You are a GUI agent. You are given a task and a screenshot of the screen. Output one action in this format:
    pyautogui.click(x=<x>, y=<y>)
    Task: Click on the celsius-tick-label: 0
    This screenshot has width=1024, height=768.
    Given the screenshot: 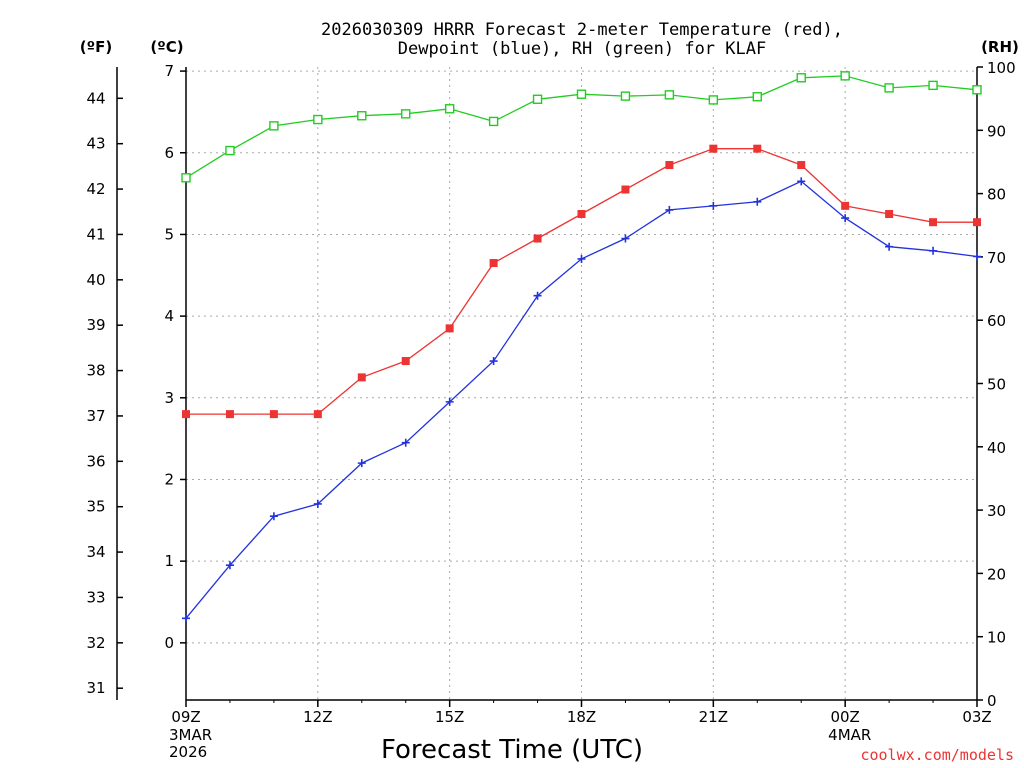 What is the action you would take?
    pyautogui.click(x=169, y=643)
    